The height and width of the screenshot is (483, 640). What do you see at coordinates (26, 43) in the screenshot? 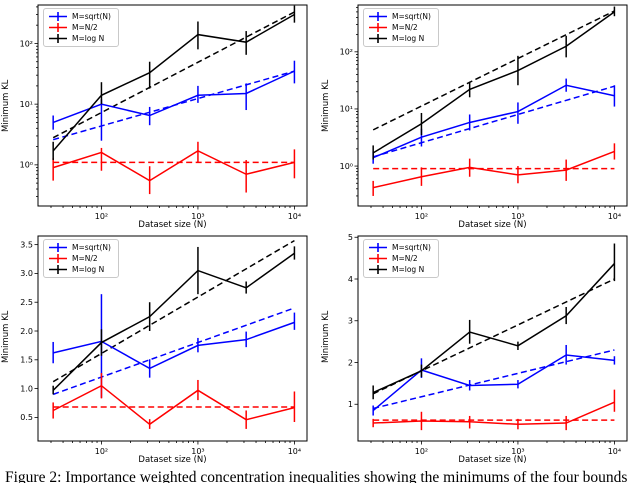
I see `y-tick-label: 10²` at bounding box center [26, 43].